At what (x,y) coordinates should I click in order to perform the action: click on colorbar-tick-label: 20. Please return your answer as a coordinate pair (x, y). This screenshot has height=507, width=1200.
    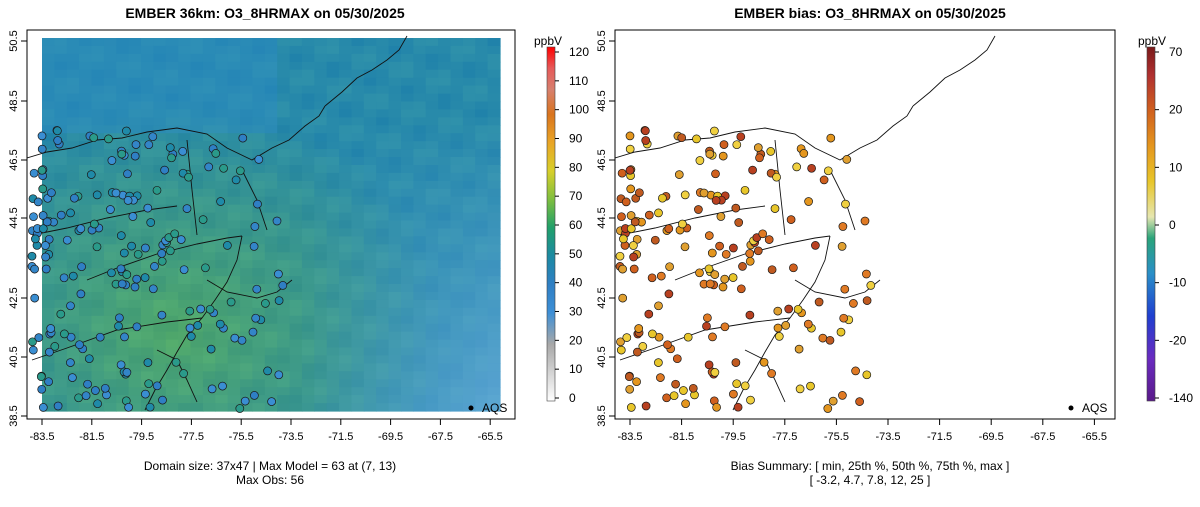
    Looking at the image, I should click on (1176, 110).